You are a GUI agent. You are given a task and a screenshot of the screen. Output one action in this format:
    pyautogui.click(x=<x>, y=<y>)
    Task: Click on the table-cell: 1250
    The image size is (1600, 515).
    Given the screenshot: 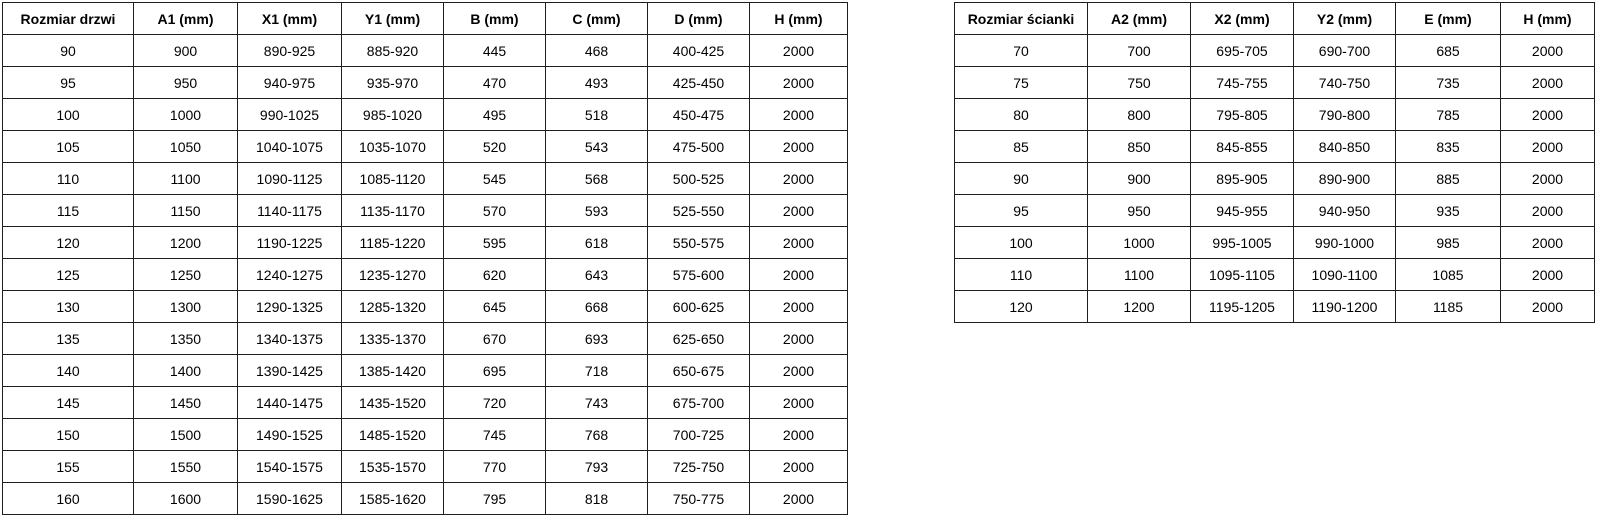 What is the action you would take?
    pyautogui.click(x=185, y=274)
    